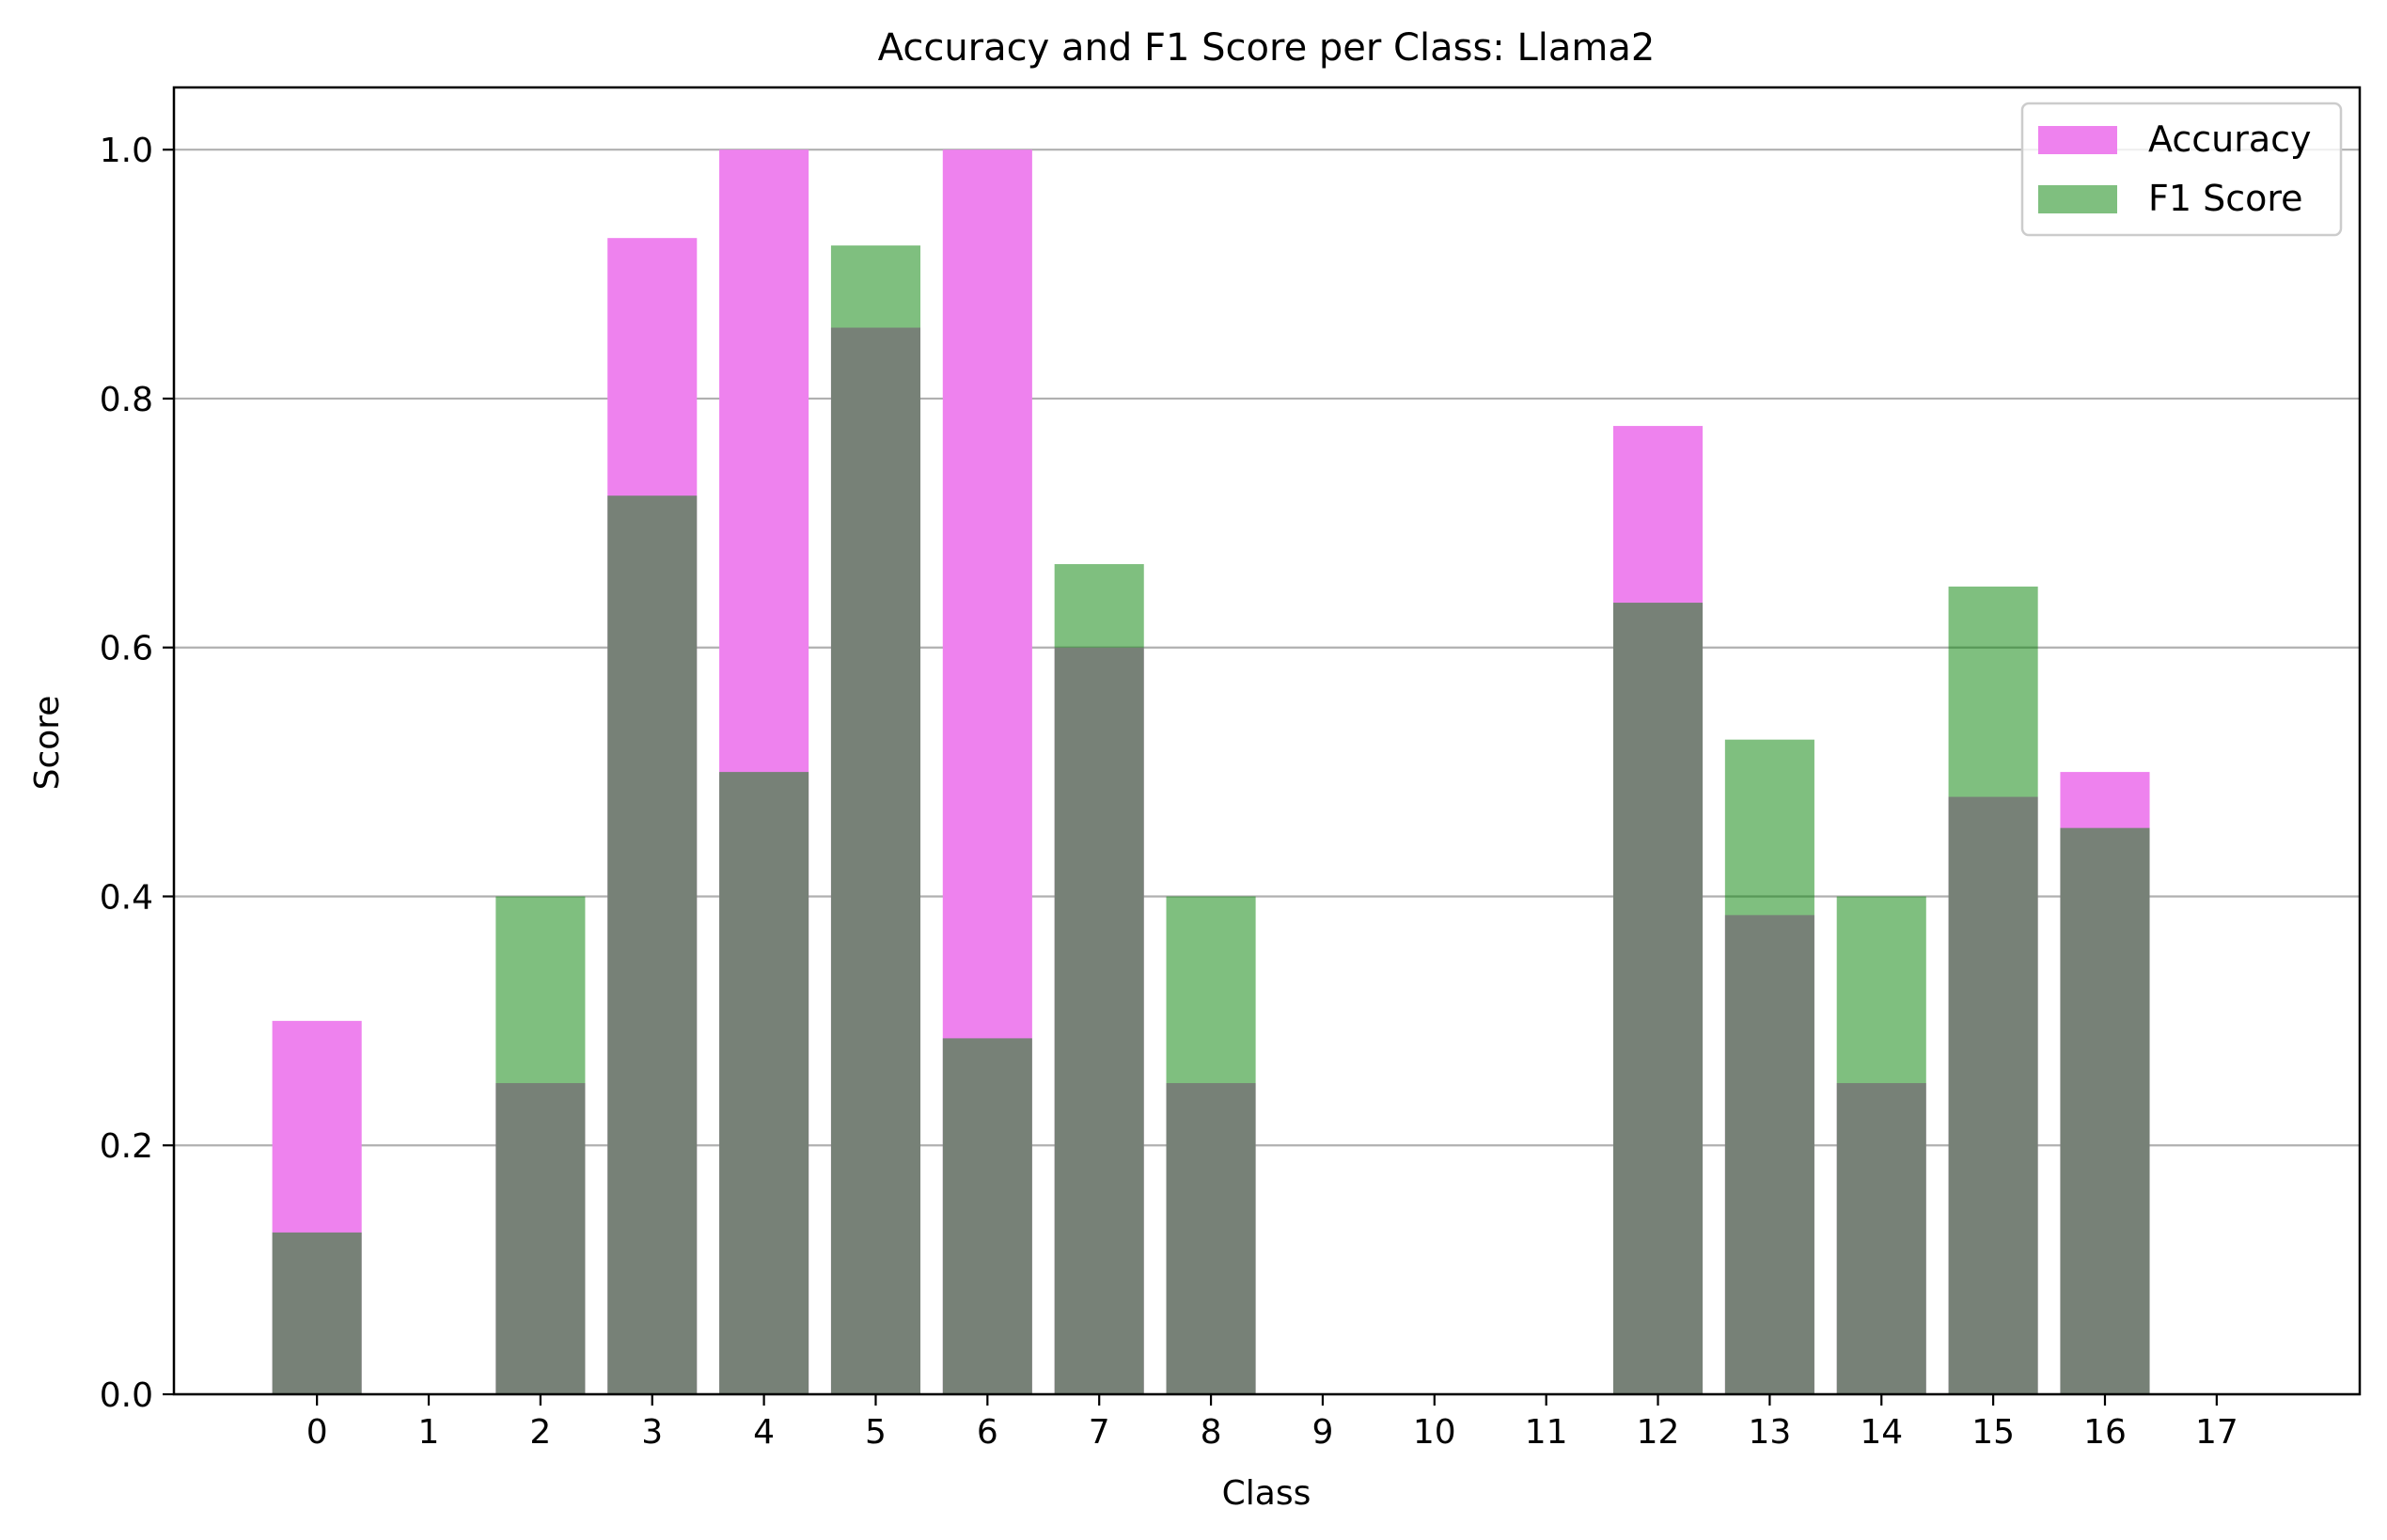  What do you see at coordinates (126, 151) in the screenshot?
I see `y-tick-label: 1.0` at bounding box center [126, 151].